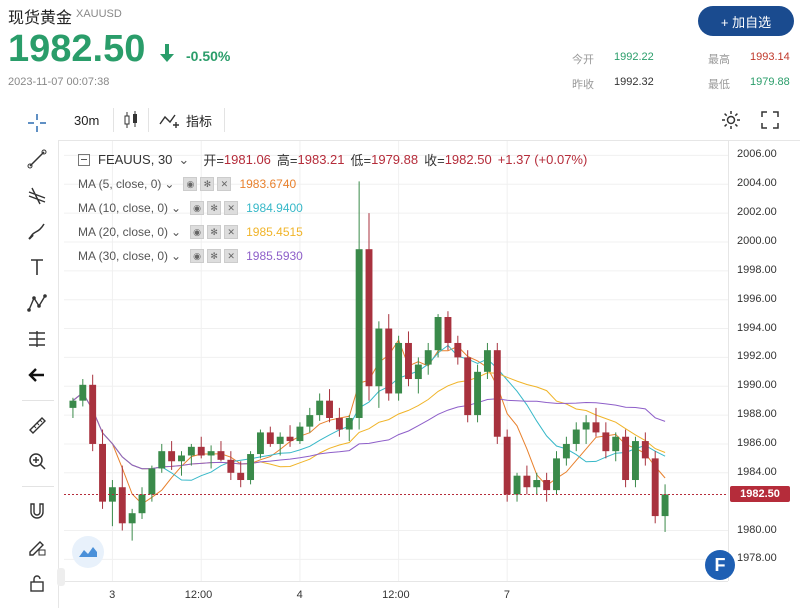 This screenshot has width=800, height=609. I want to click on ma30-legend: MA (30, close, 0) ⌄ ◉ ✻ ✕ 1985.5930, so click(190, 256).